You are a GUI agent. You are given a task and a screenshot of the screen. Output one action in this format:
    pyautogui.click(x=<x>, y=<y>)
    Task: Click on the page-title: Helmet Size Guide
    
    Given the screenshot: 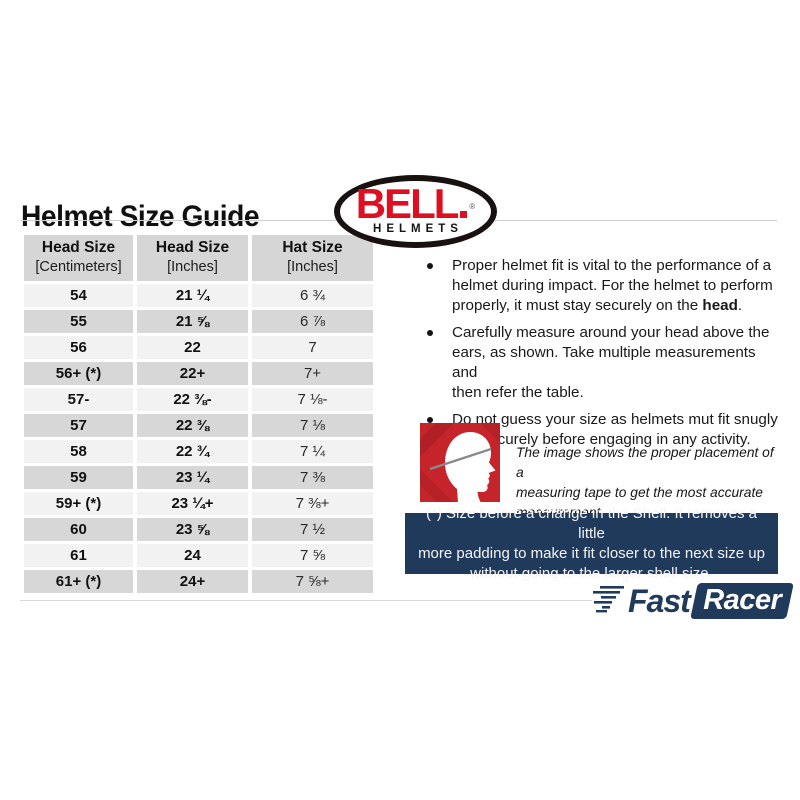 What is the action you would take?
    pyautogui.click(x=140, y=217)
    